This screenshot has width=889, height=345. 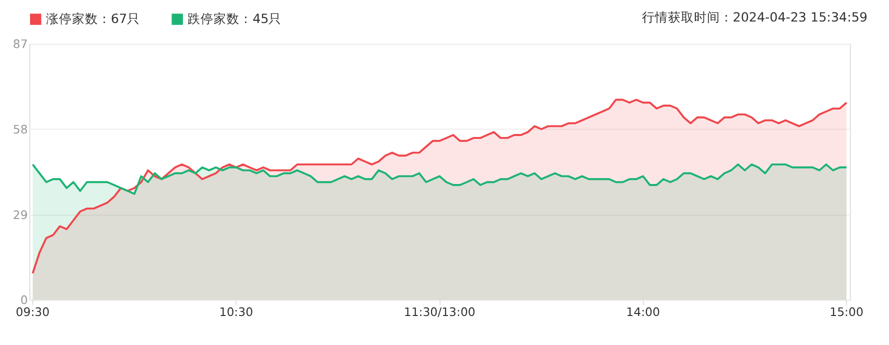 What do you see at coordinates (20, 129) in the screenshot?
I see `y-tick-label: 58` at bounding box center [20, 129].